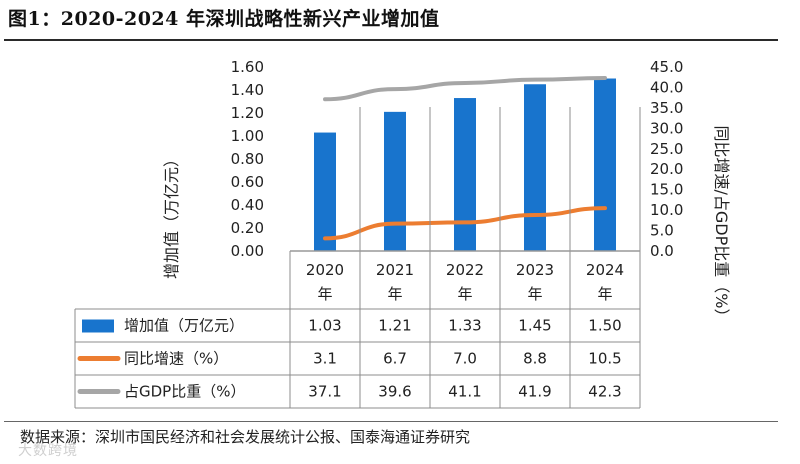  Describe the element at coordinates (245, 437) in the screenshot. I see `source-note: 数据来源：深圳市国民经济和社会发展统计公报、国泰海通证券研究` at that location.